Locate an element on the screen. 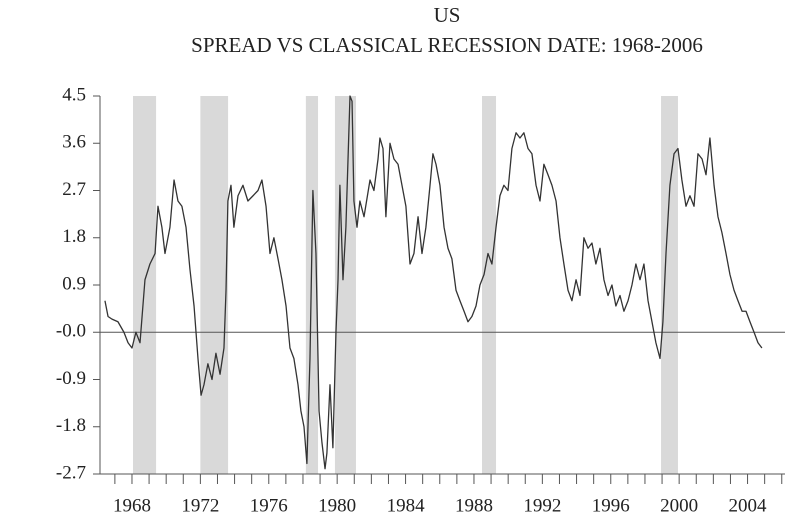 This screenshot has height=523, width=790. y-tick-label: -2.7 is located at coordinates (71, 472).